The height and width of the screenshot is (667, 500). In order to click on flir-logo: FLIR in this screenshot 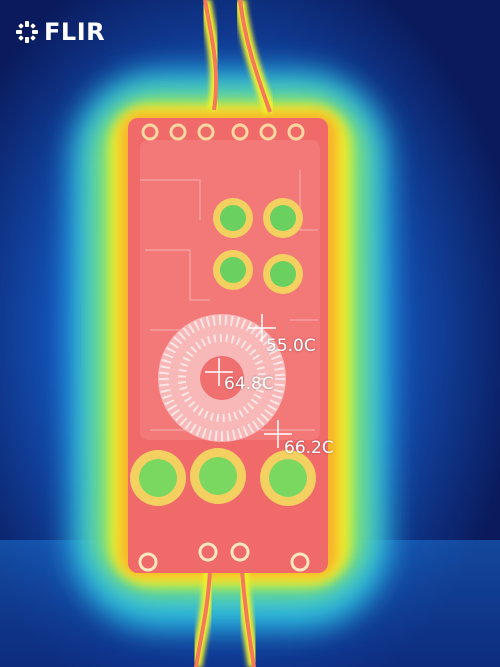, I will do `click(60, 32)`.